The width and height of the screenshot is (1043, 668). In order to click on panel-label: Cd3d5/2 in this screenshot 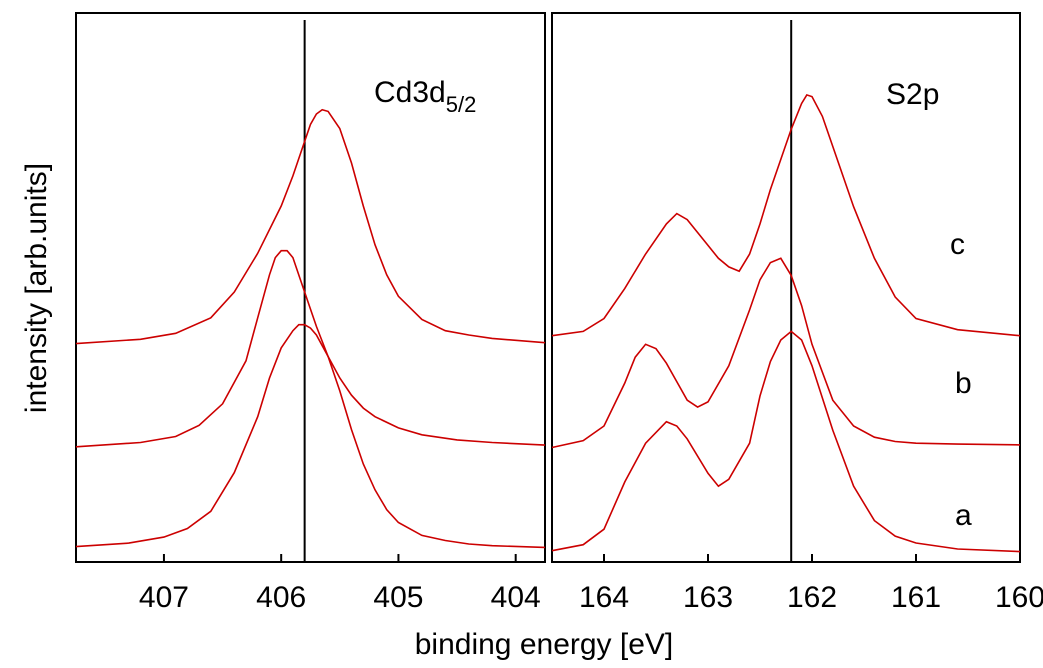, I will do `click(425, 96)`.